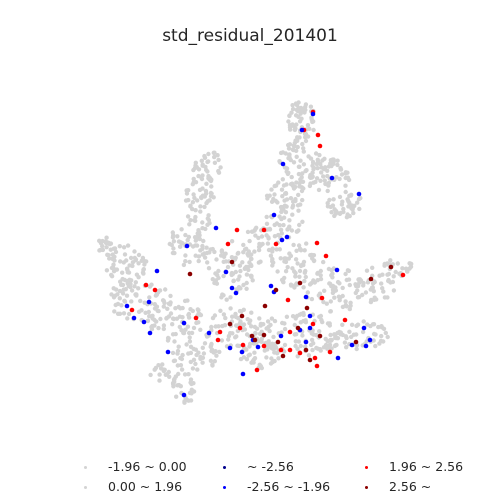 The image size is (500, 500). What do you see at coordinates (145, 486) in the screenshot?
I see `legend-label-pos-low: 0.00 ~ 1.96` at bounding box center [145, 486].